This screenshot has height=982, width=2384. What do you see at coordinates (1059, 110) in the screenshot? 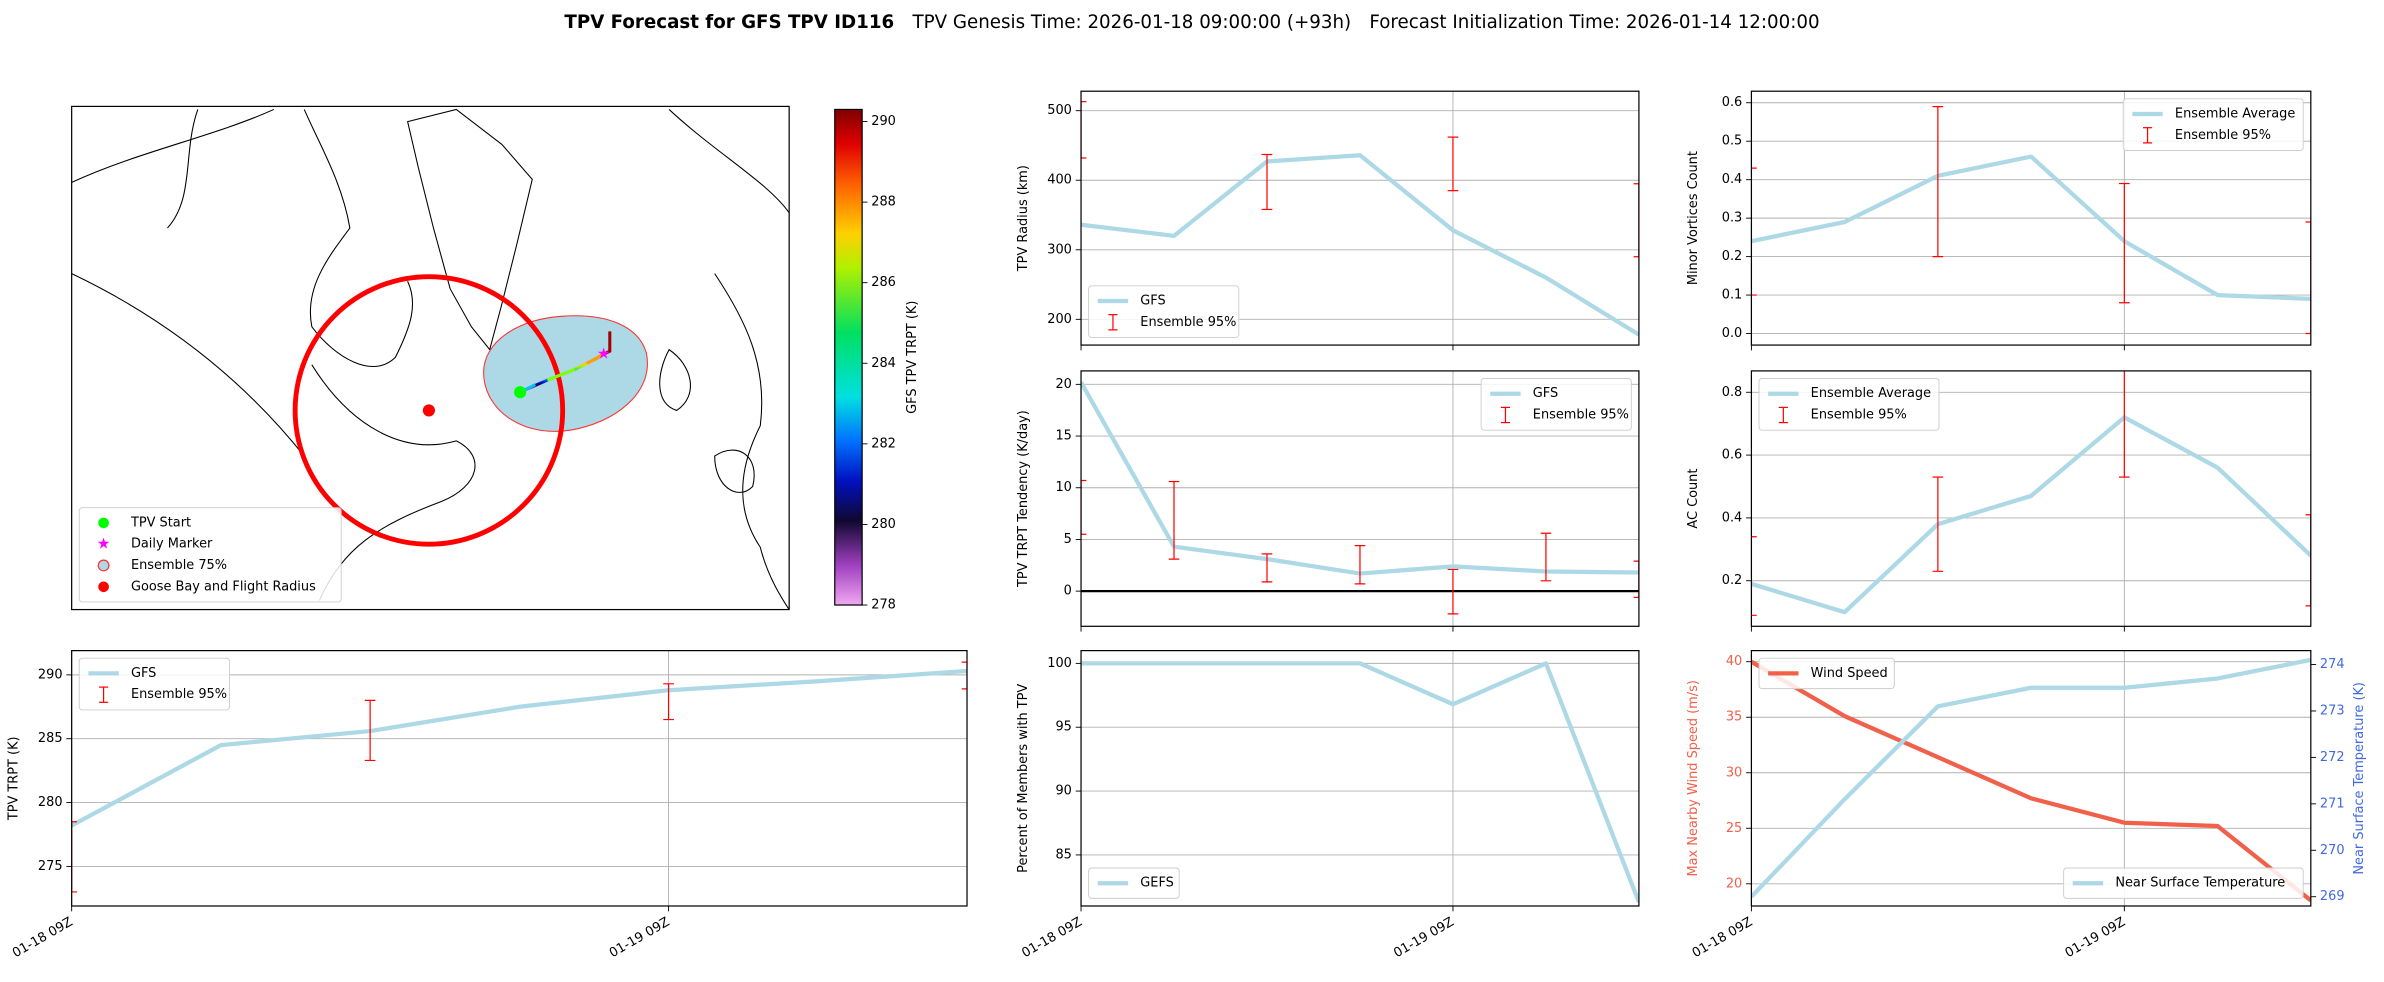
I see `y-tick-label: 500` at bounding box center [1059, 110].